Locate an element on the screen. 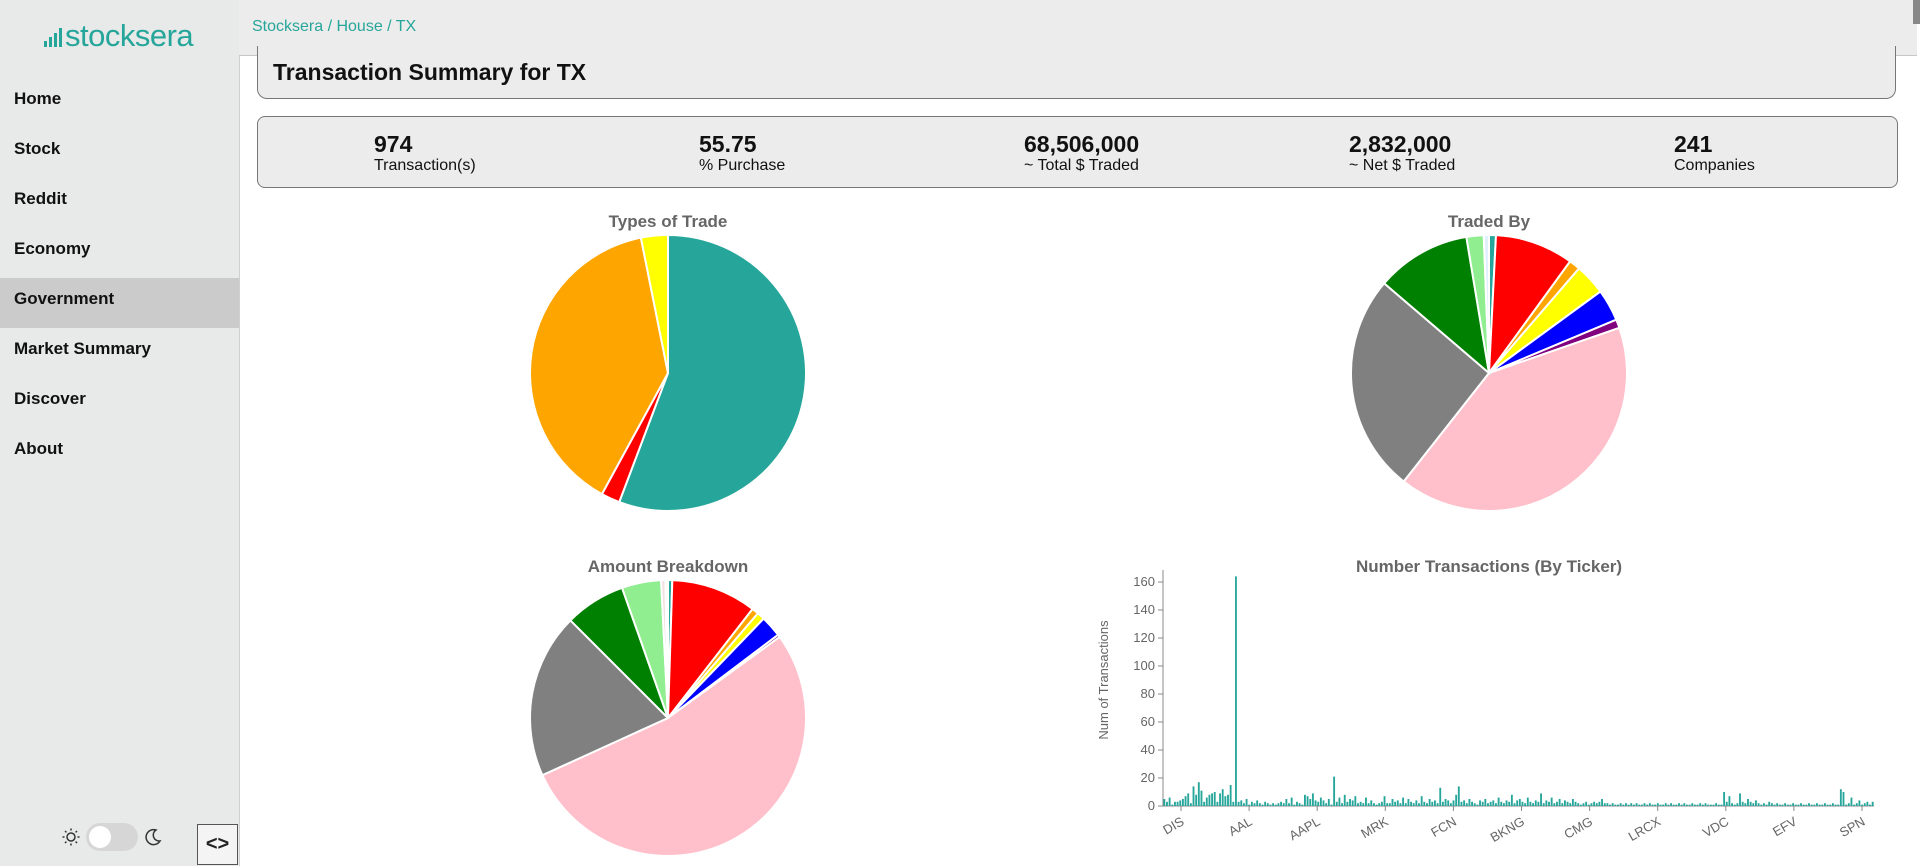 The height and width of the screenshot is (866, 1920). nav-item-government: Government is located at coordinates (119, 303).